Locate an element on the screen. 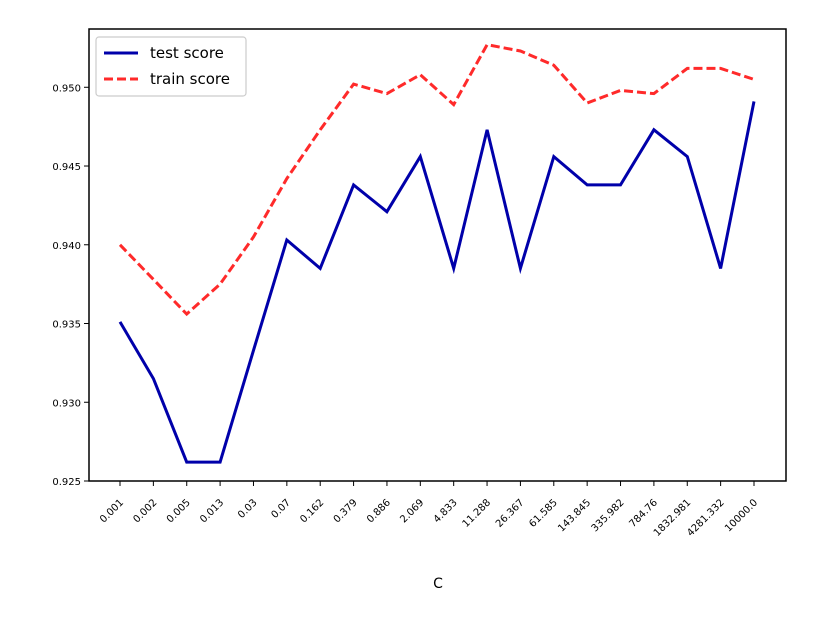  x-tick-label: 0.07 is located at coordinates (281, 509).